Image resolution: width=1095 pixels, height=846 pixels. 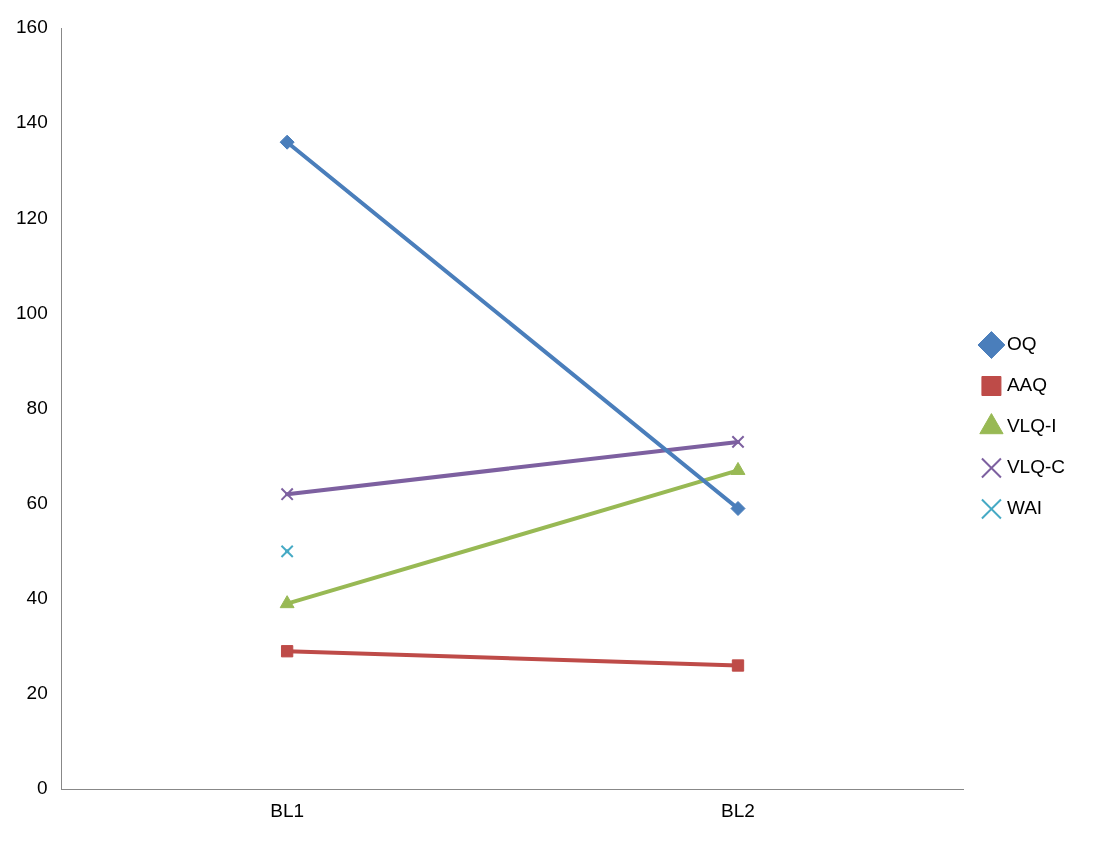 I want to click on legend-label: OQ, so click(x=1021, y=344).